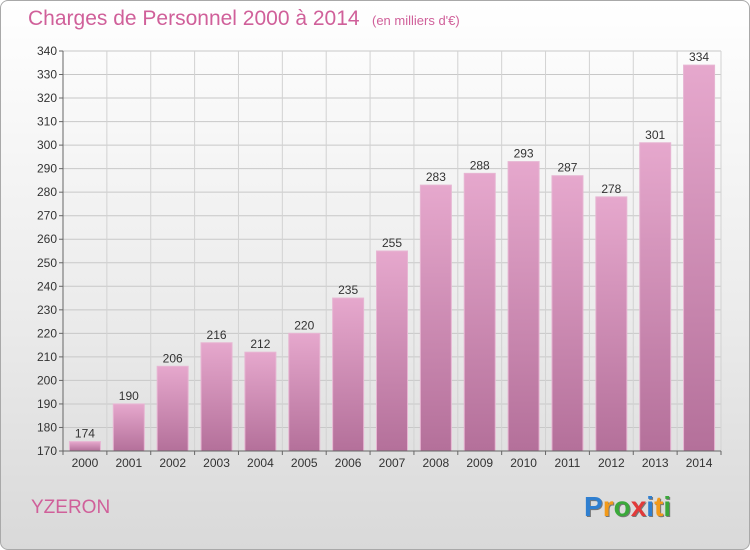 The image size is (750, 550). I want to click on chart-title: Charges de Personnel 2000 à 2014, so click(194, 18).